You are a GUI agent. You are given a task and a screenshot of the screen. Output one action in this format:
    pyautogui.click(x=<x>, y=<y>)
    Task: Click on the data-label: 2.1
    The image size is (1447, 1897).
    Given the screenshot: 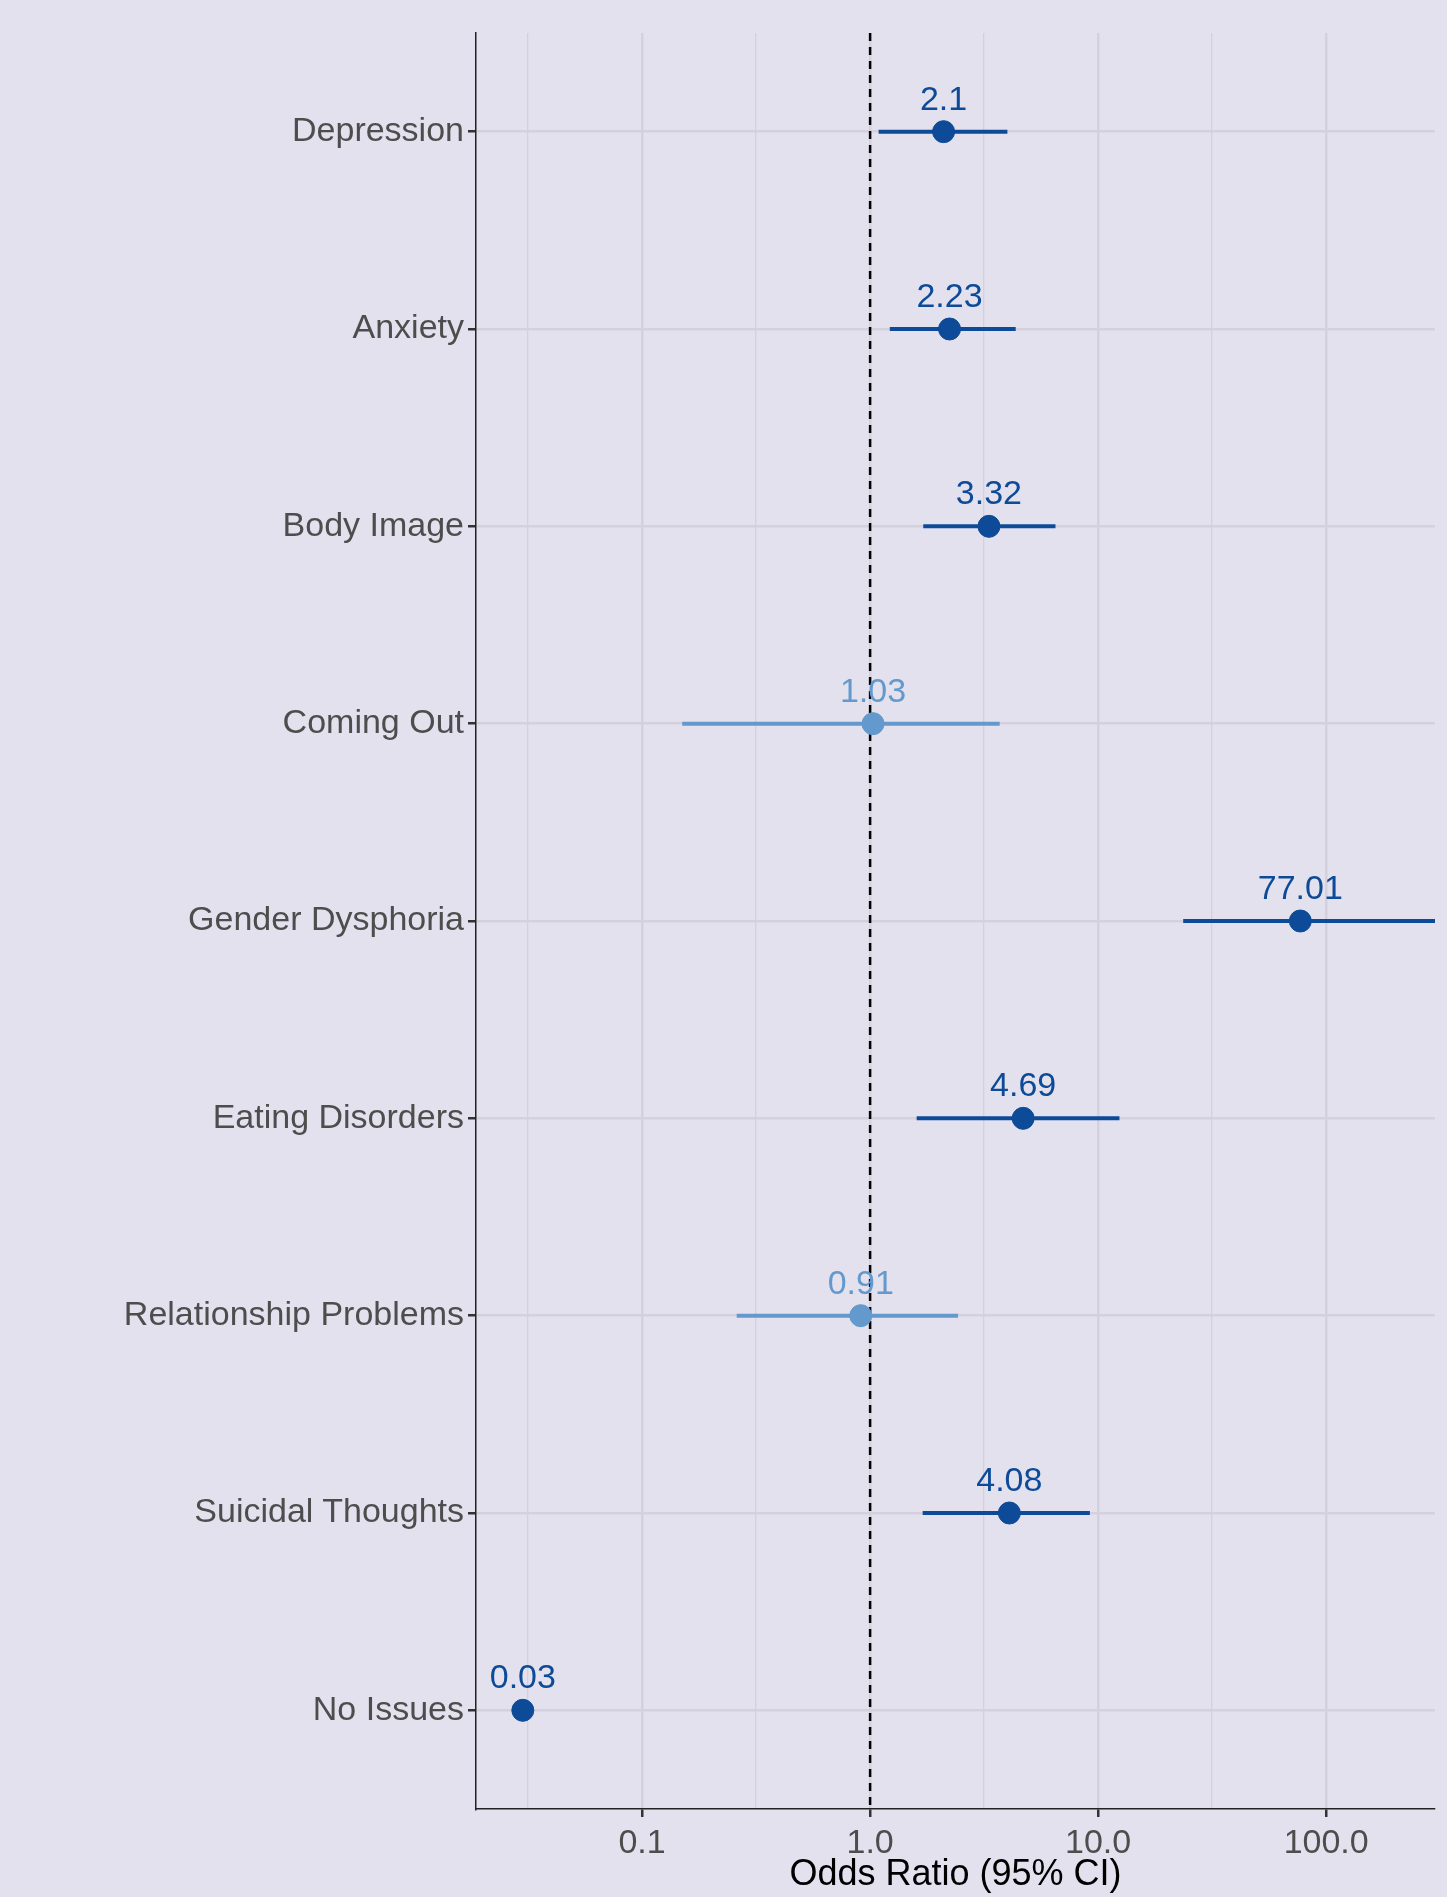 What is the action you would take?
    pyautogui.click(x=943, y=97)
    